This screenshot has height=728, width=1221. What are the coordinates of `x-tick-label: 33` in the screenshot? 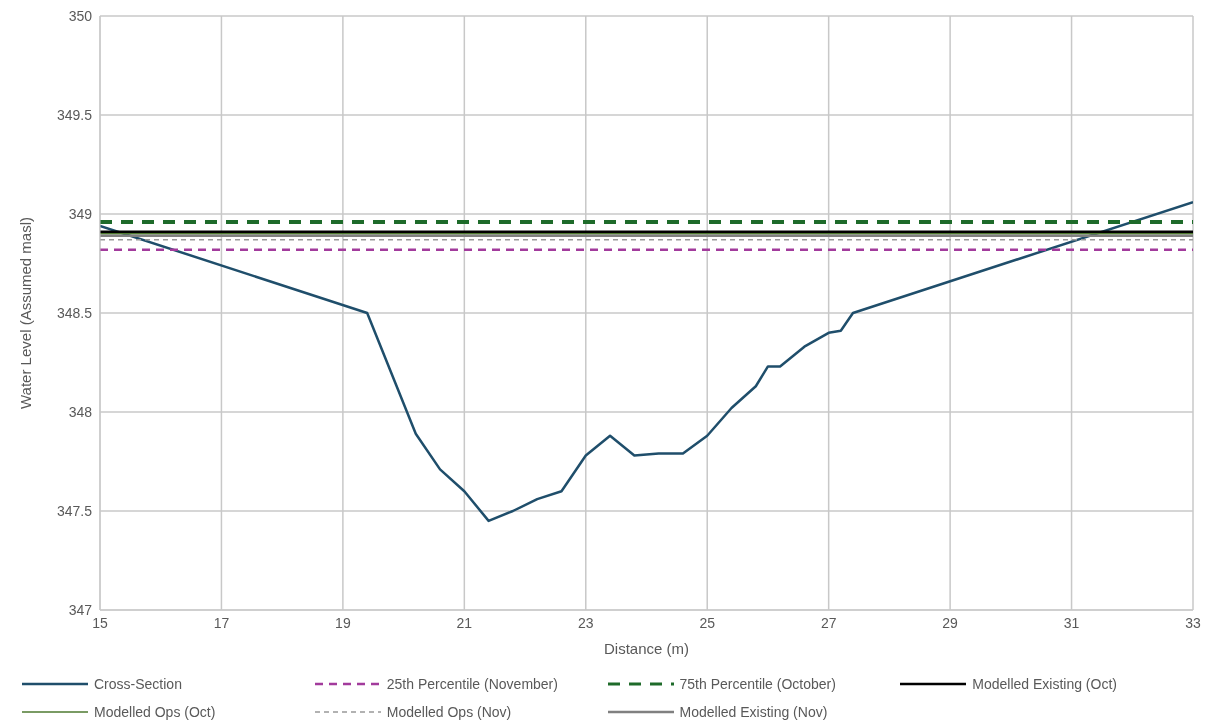 It's located at (1193, 622).